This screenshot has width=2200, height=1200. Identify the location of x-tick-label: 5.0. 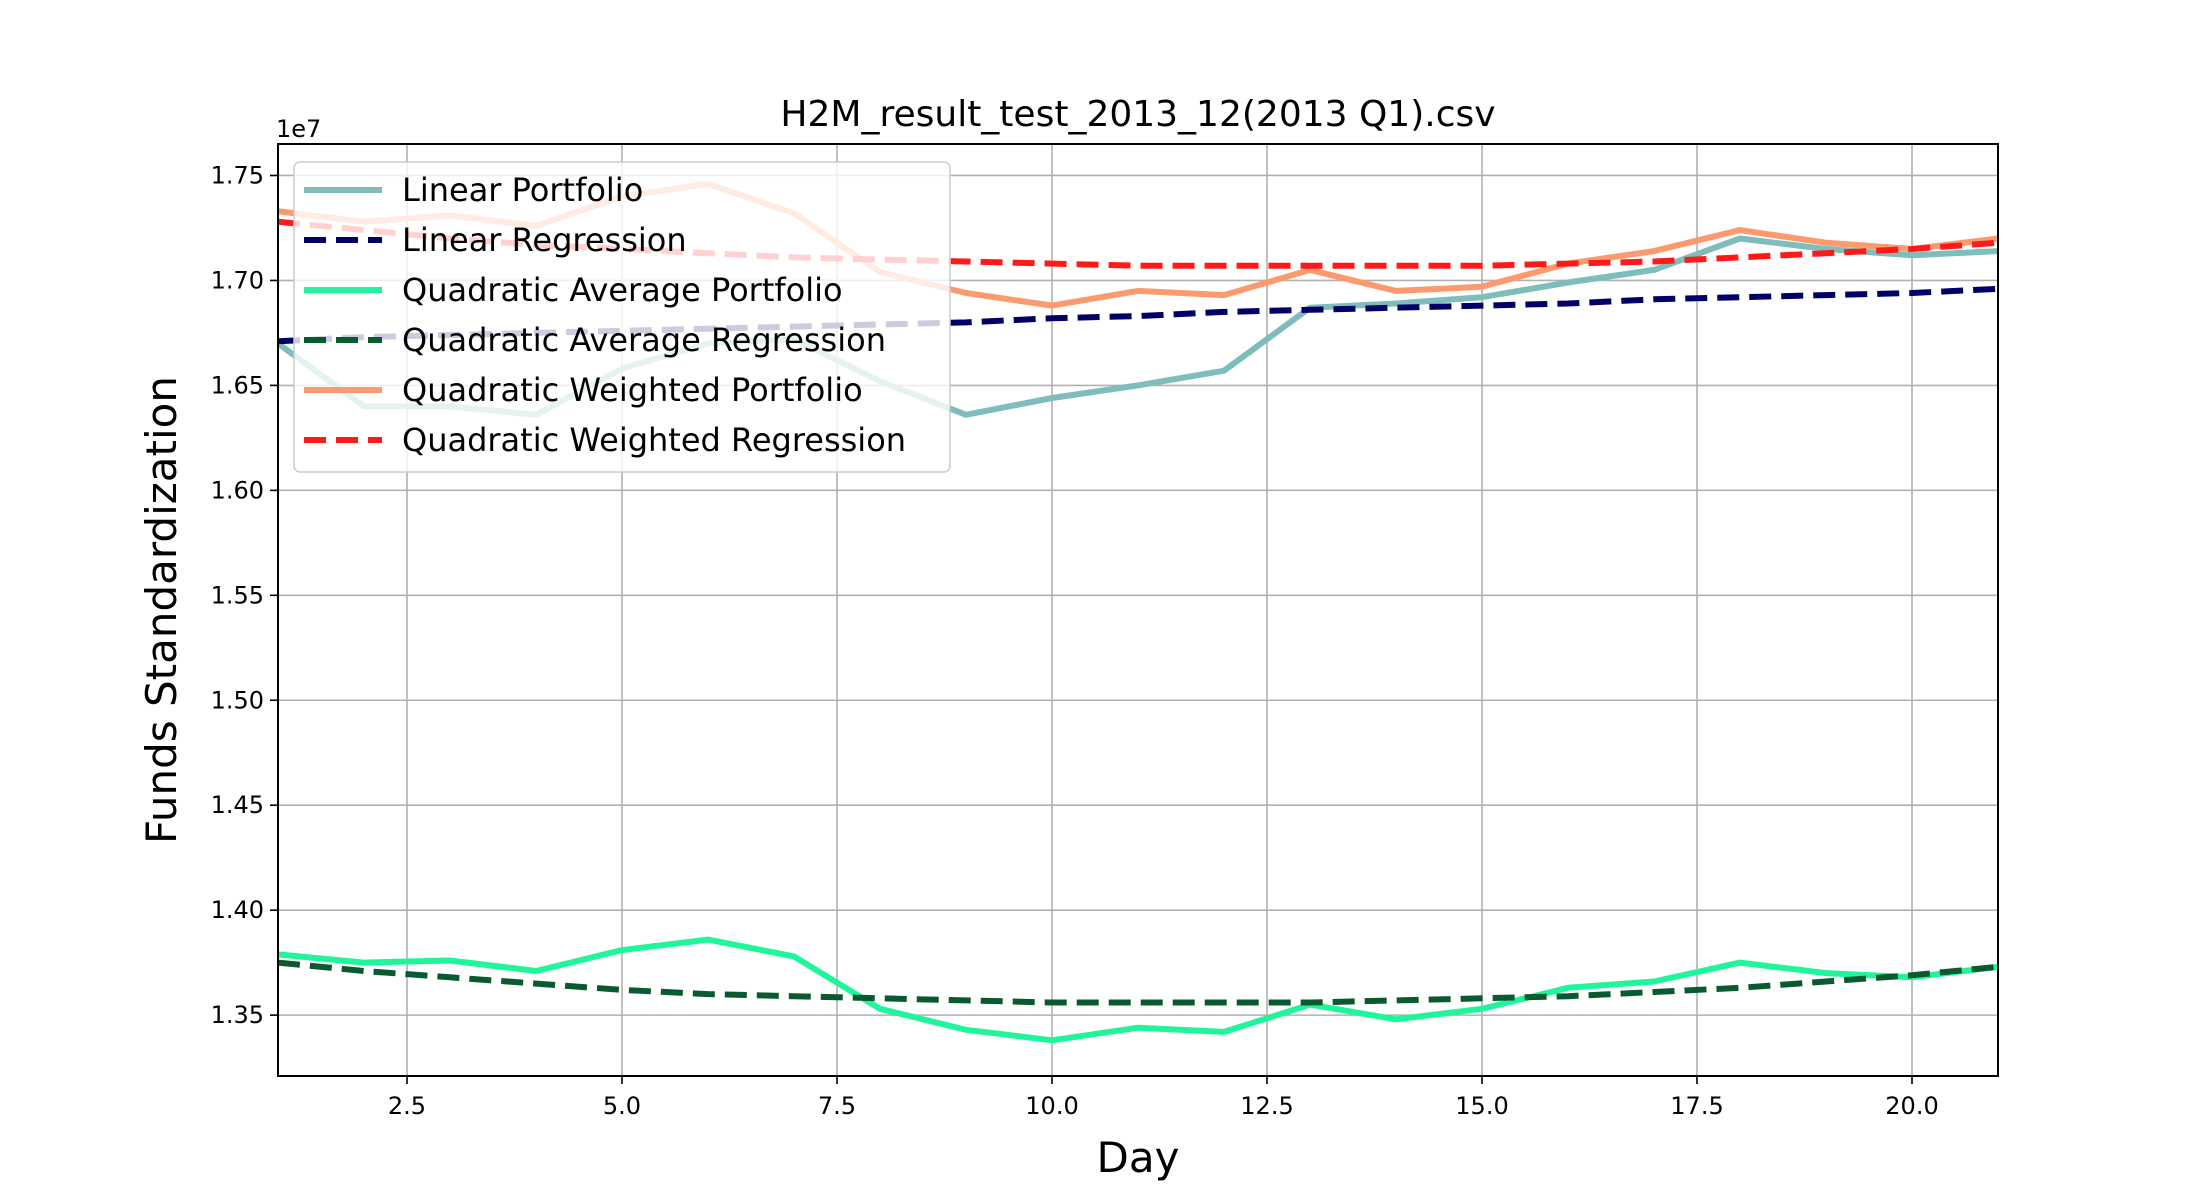
(622, 1106).